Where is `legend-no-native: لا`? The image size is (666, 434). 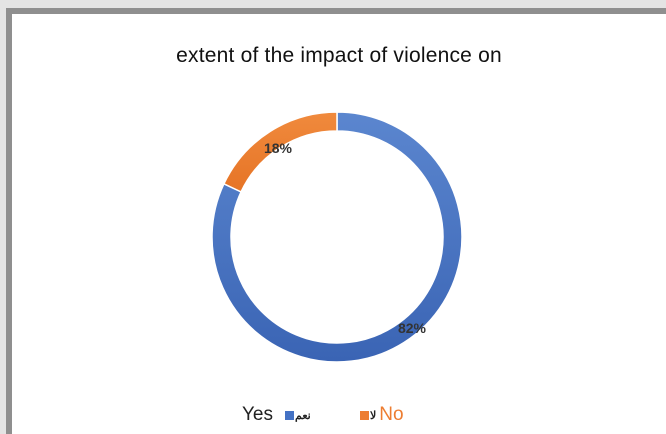 legend-no-native: لا is located at coordinates (373, 415).